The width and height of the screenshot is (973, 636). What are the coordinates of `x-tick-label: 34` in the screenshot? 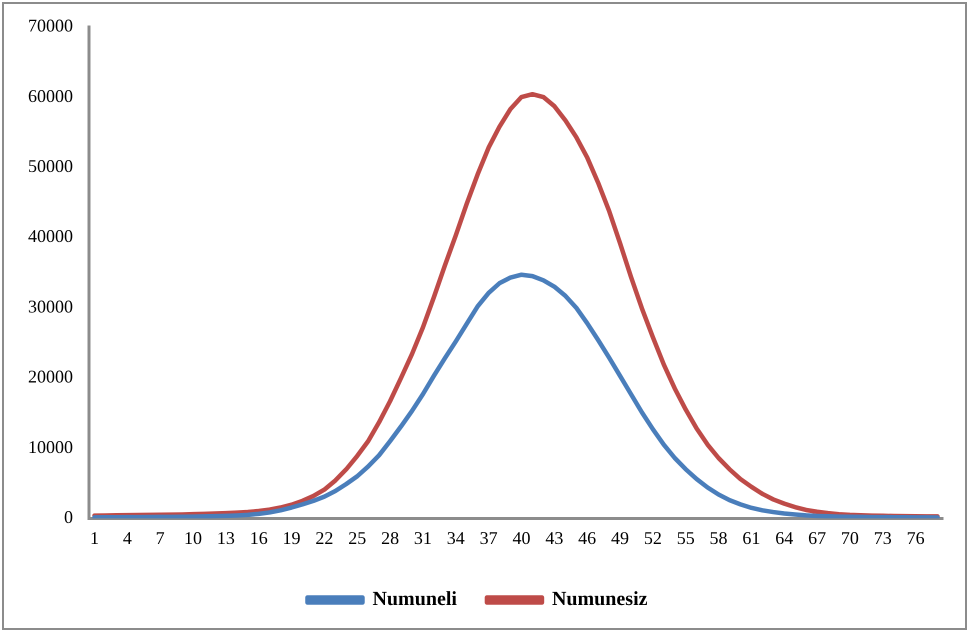 It's located at (455, 538).